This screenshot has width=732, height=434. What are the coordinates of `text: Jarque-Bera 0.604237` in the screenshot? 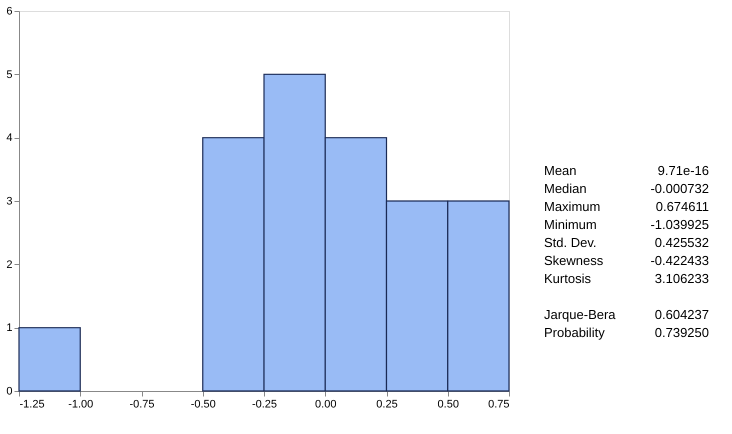 It's located at (626, 314).